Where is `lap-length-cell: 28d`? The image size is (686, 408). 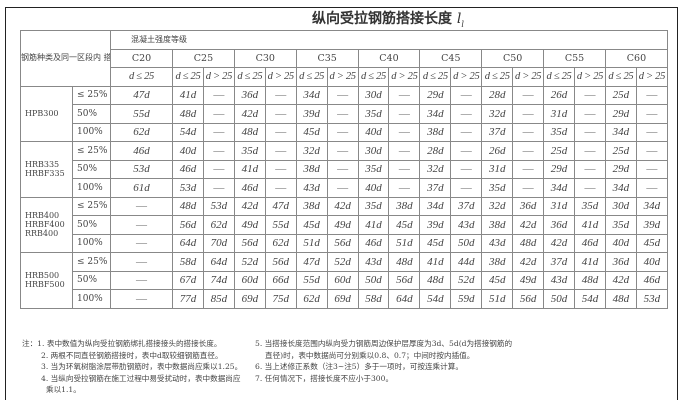 lap-length-cell: 28d is located at coordinates (497, 95).